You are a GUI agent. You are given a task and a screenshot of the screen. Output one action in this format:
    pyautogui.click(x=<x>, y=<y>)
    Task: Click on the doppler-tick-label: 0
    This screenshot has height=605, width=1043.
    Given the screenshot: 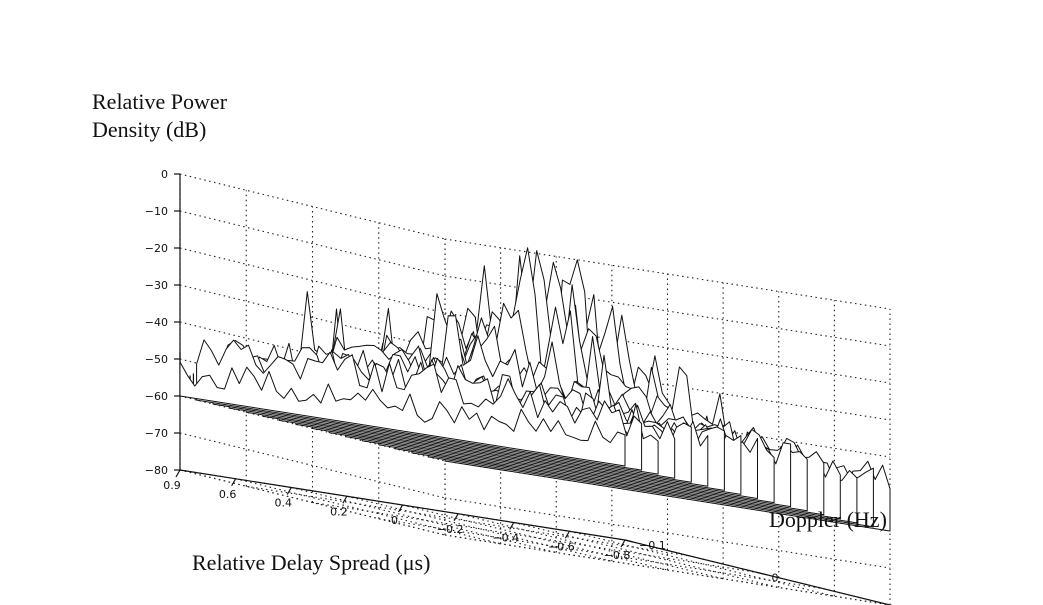 What is the action you would take?
    pyautogui.click(x=775, y=578)
    